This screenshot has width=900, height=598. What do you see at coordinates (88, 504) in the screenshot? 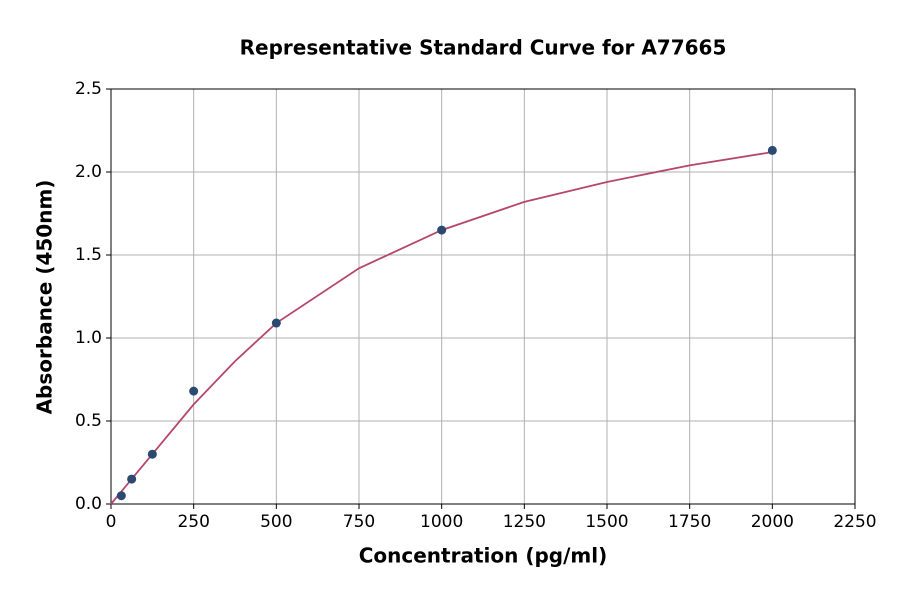
I see `y-tick-label: 0.0` at bounding box center [88, 504].